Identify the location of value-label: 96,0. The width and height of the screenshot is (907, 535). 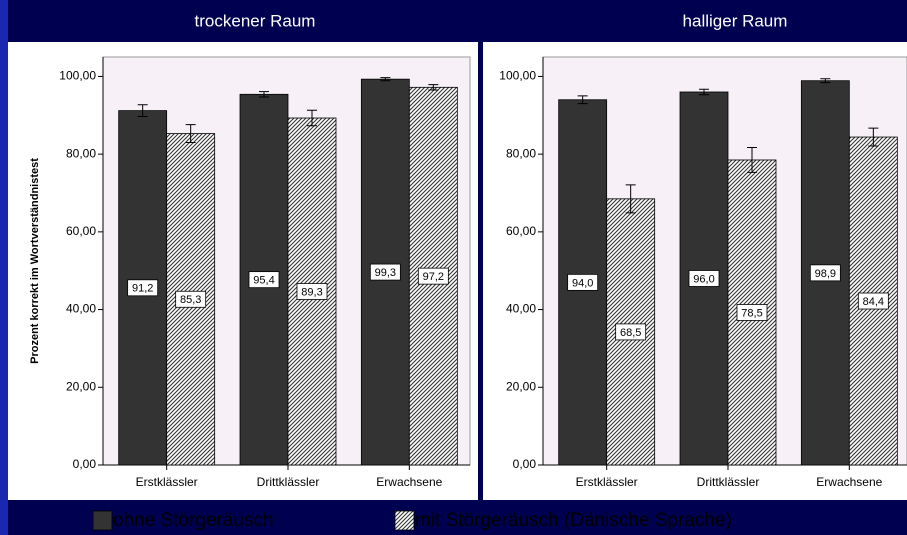
(703, 279).